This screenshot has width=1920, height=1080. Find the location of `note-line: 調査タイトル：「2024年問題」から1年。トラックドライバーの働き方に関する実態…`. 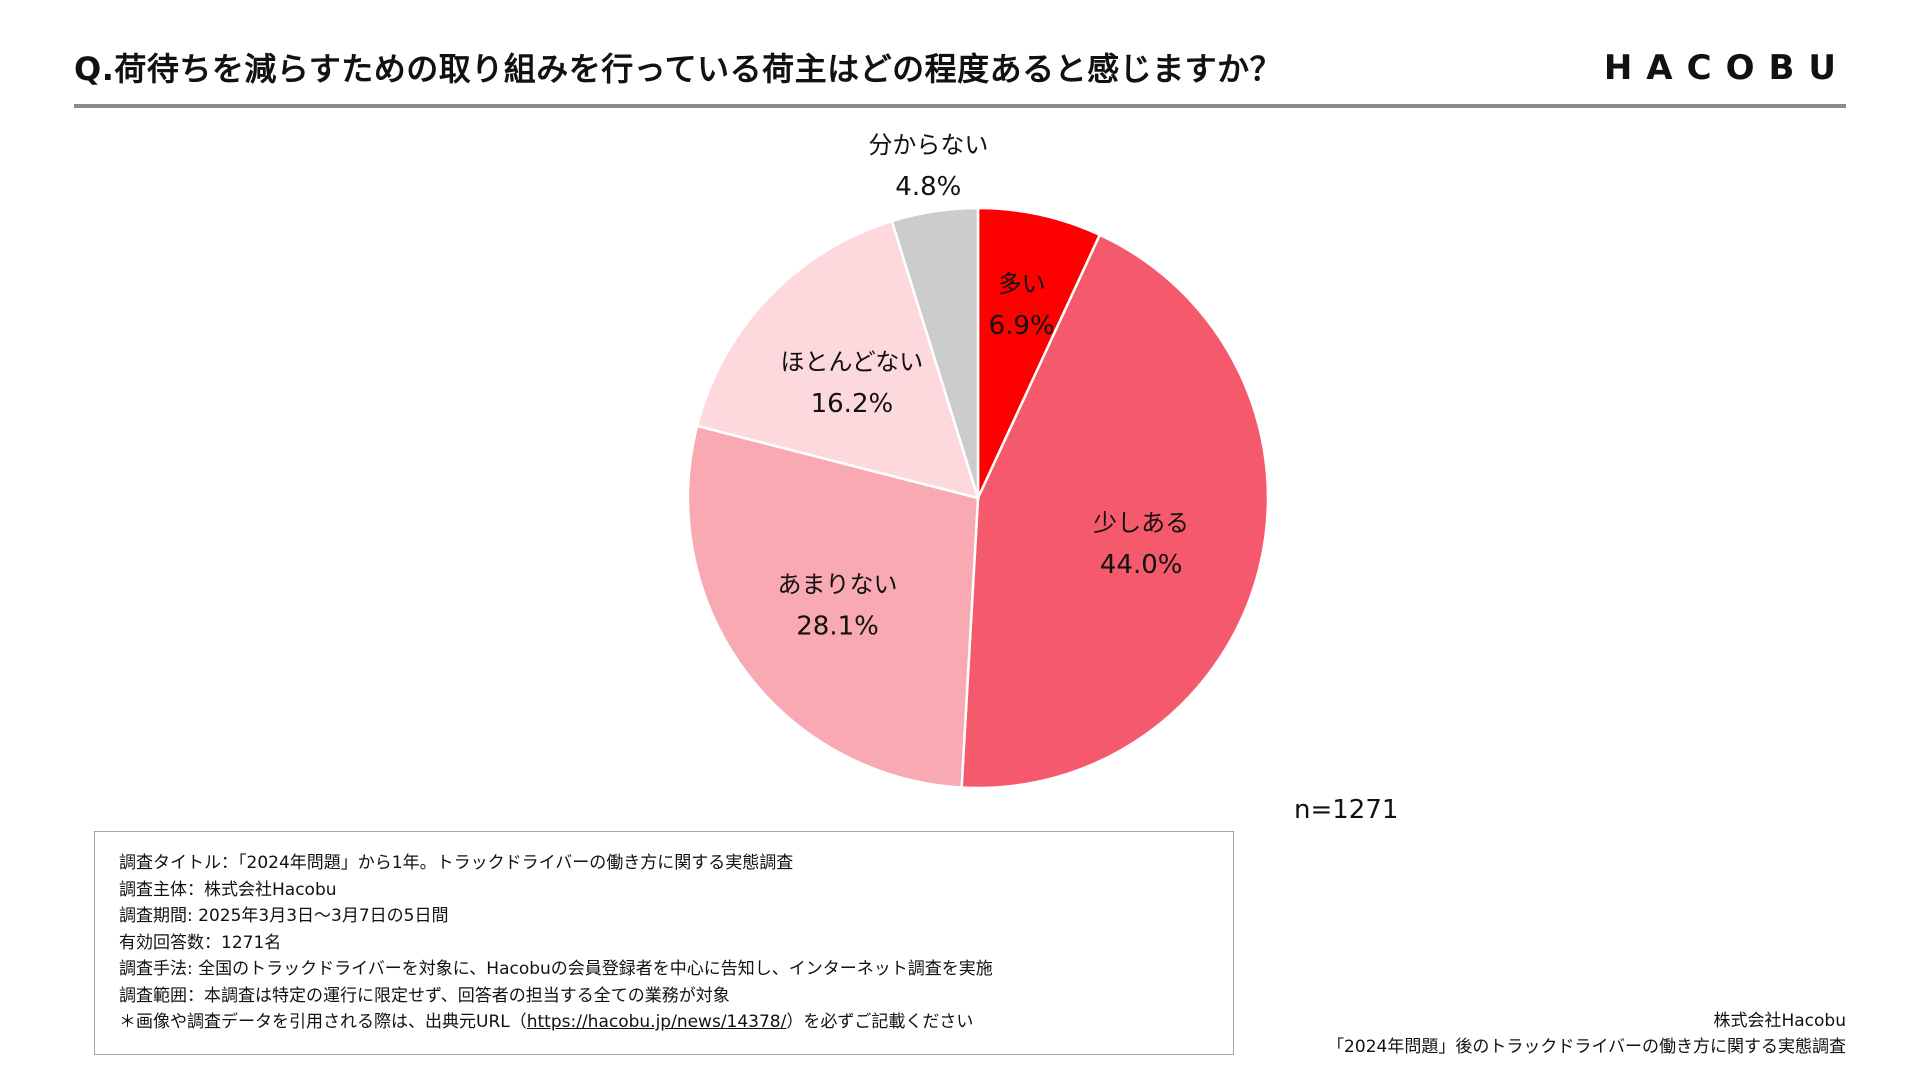

note-line: 調査タイトル：「2024年問題」から1年。トラックドライバーの働き方に関する実態… is located at coordinates (456, 863).